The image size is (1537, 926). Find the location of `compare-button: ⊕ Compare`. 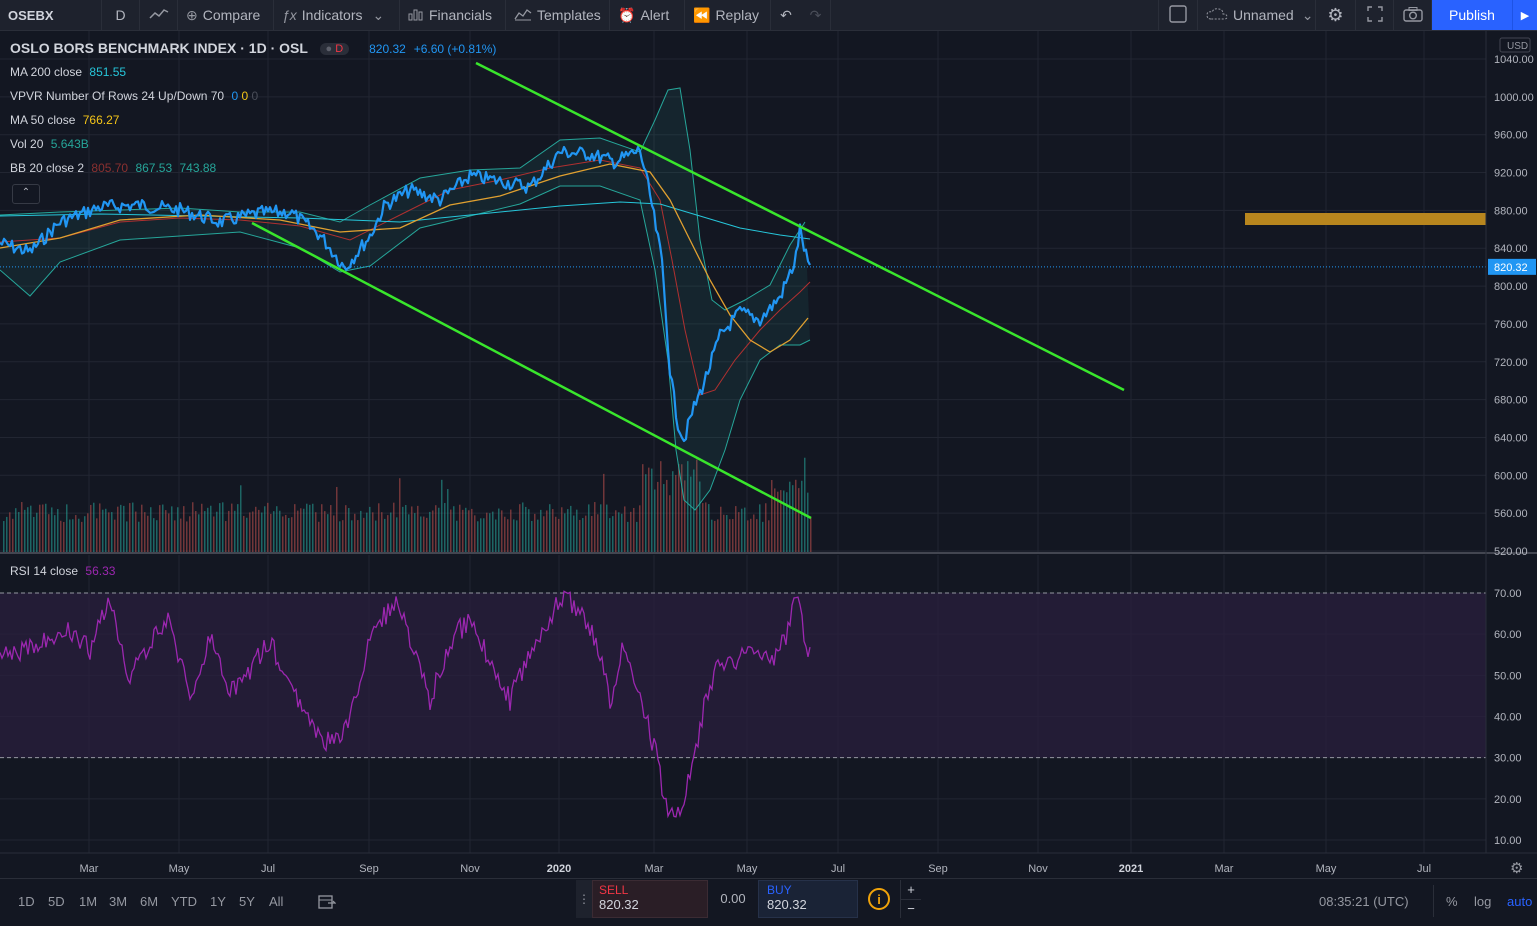

compare-button: ⊕ Compare is located at coordinates (226, 15).